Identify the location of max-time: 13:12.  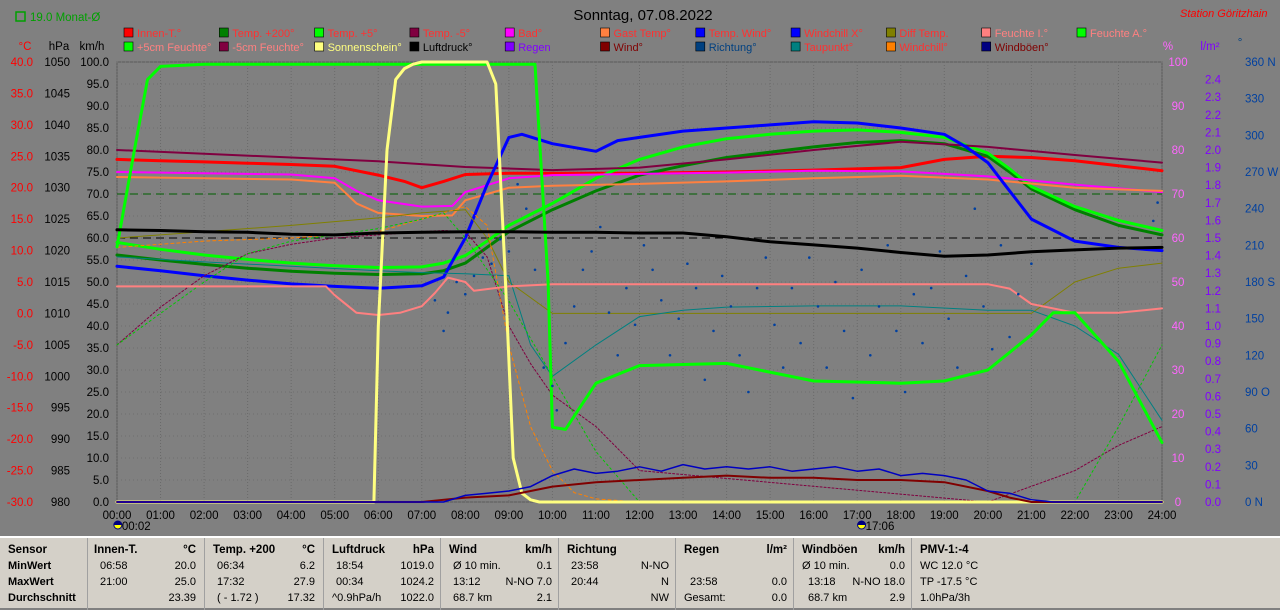
(467, 582).